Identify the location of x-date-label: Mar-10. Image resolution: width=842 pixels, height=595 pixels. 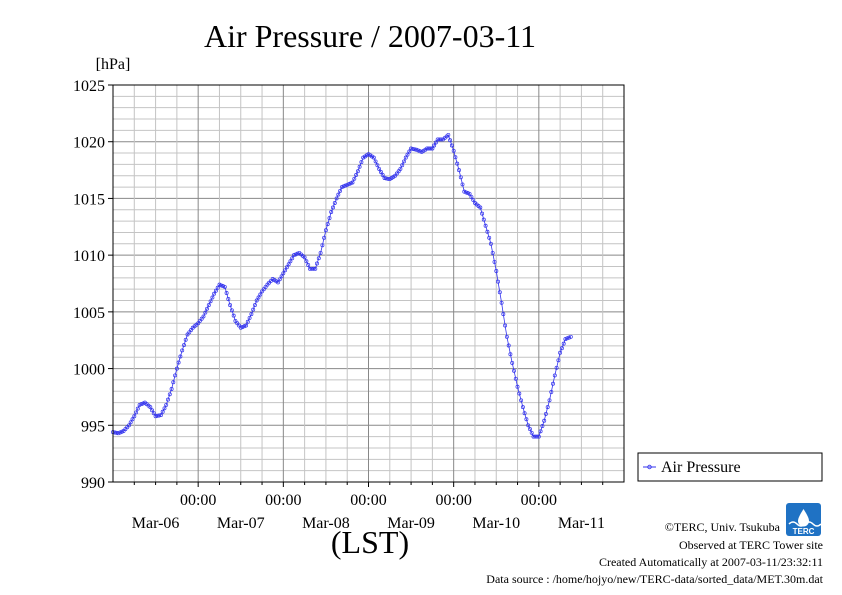
(496, 523).